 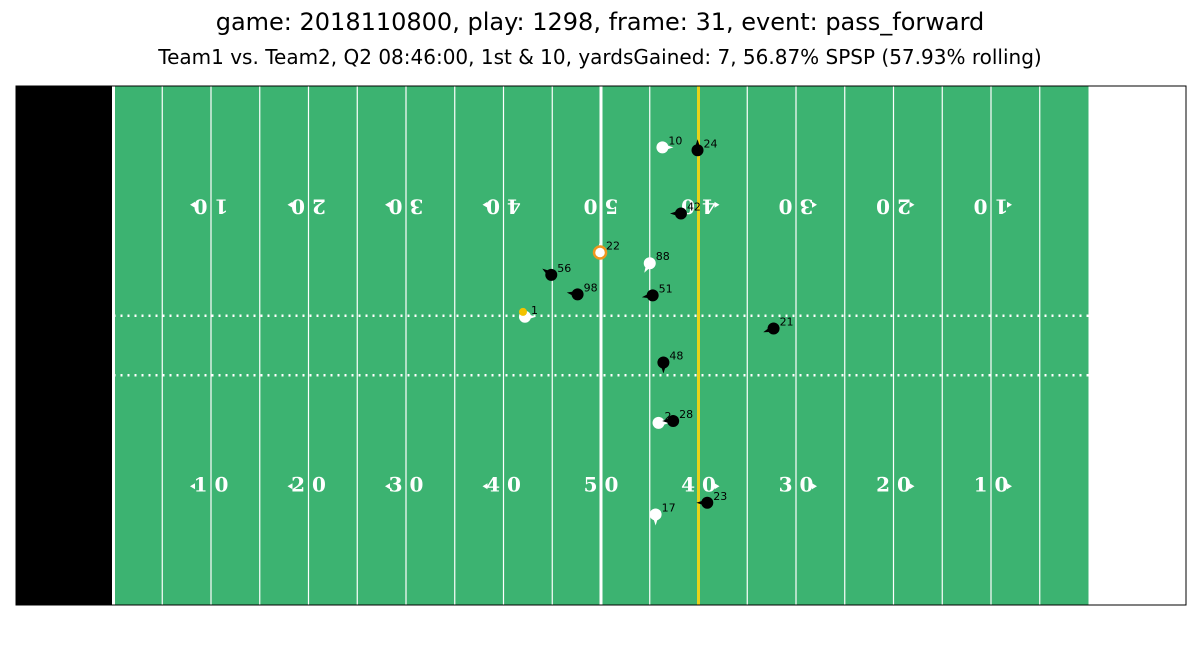 What do you see at coordinates (720, 496) in the screenshot?
I see `player-label: 23` at bounding box center [720, 496].